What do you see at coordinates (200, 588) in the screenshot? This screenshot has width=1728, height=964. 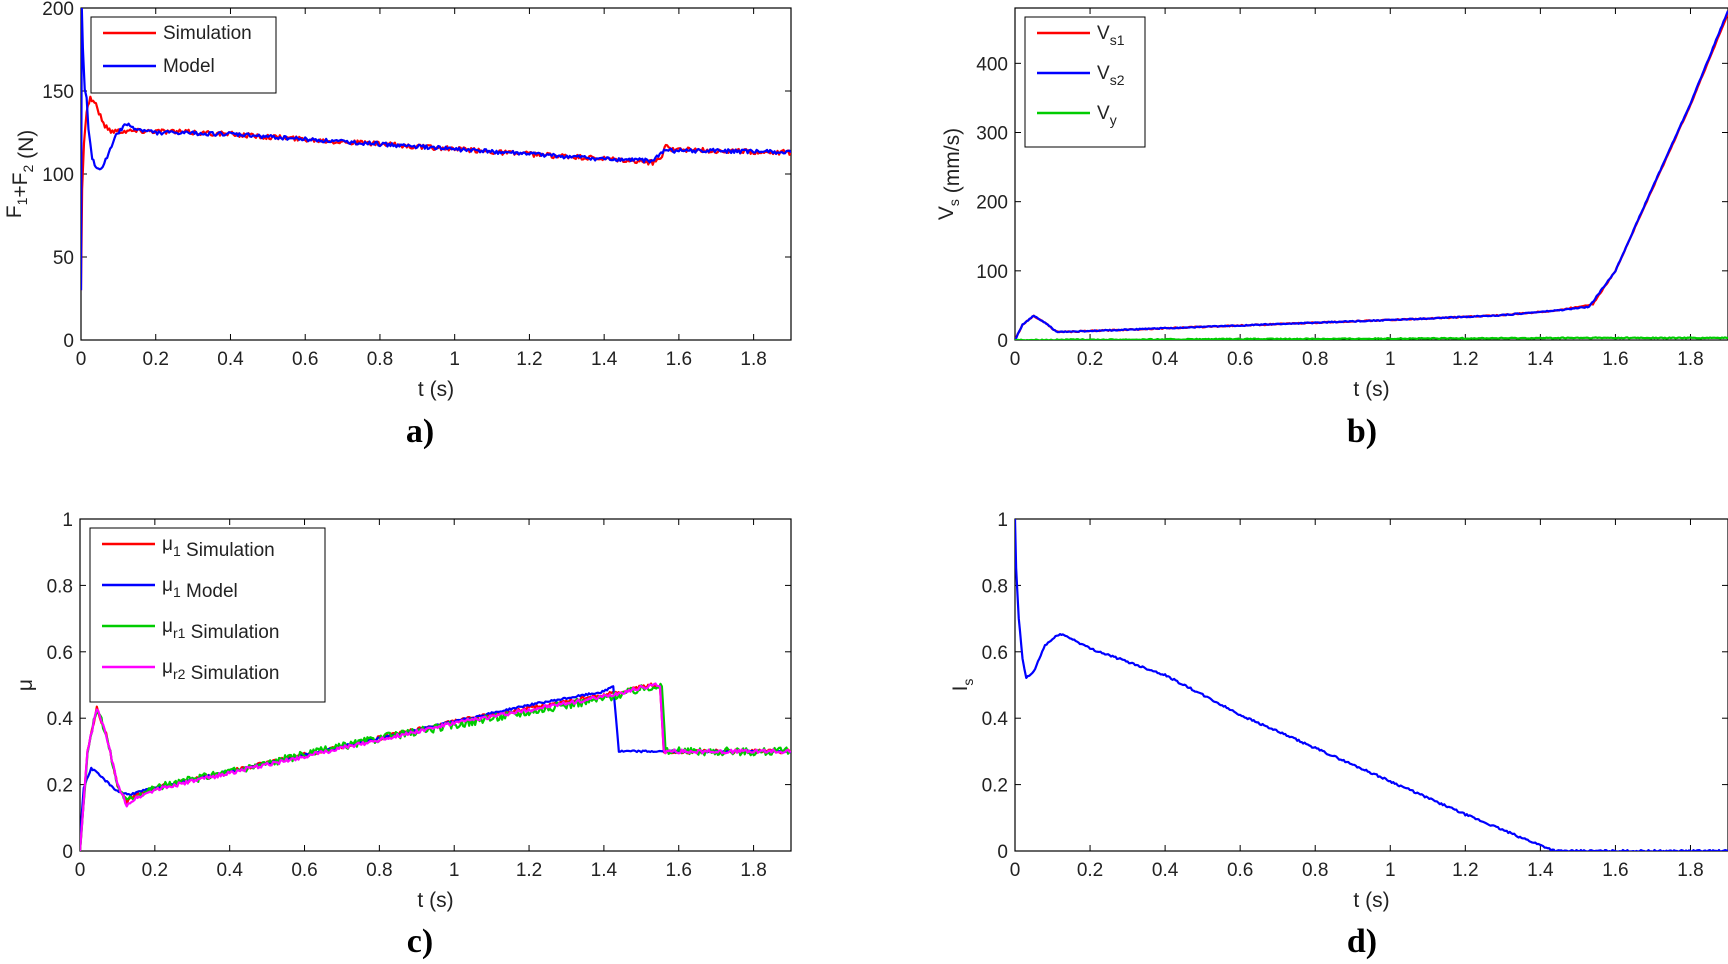 I see `legend-label: μ1 Model` at bounding box center [200, 588].